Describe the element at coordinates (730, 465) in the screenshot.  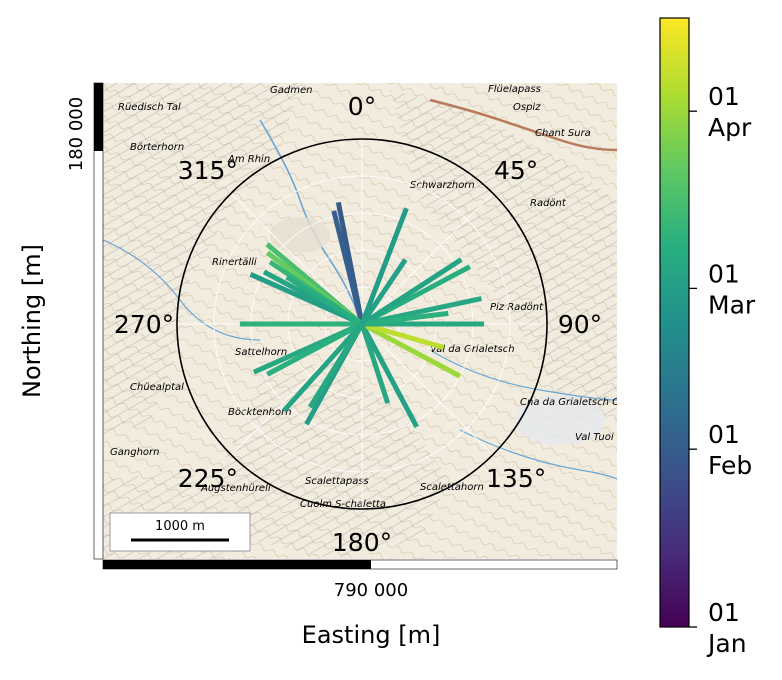
I see `colorbar-tick-month: Feb` at that location.